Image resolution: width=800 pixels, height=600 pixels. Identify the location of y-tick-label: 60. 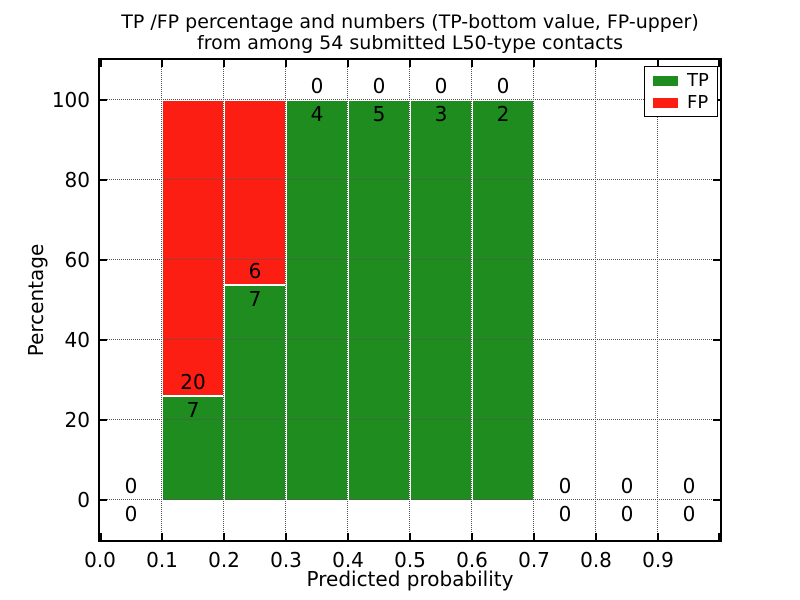
(77, 260).